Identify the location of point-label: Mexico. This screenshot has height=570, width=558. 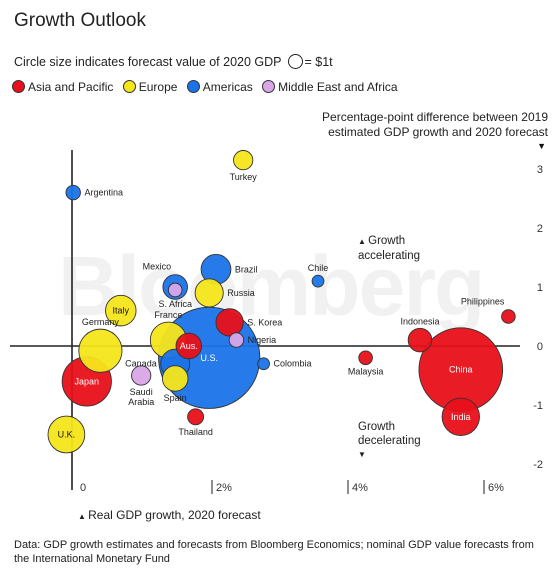
(157, 267).